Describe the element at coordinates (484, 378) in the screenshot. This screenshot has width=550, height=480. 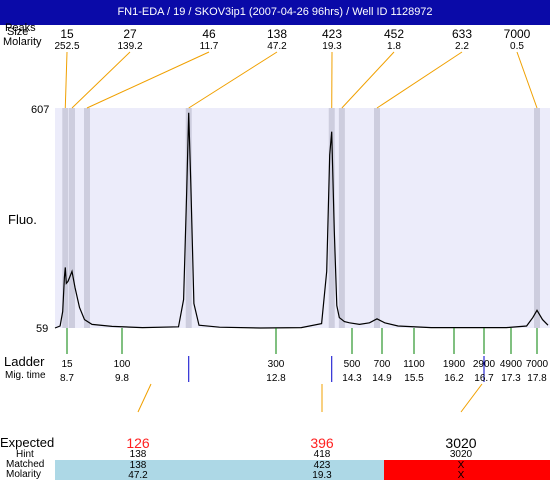
I see `ladder-mig-time-label: 16.7` at that location.